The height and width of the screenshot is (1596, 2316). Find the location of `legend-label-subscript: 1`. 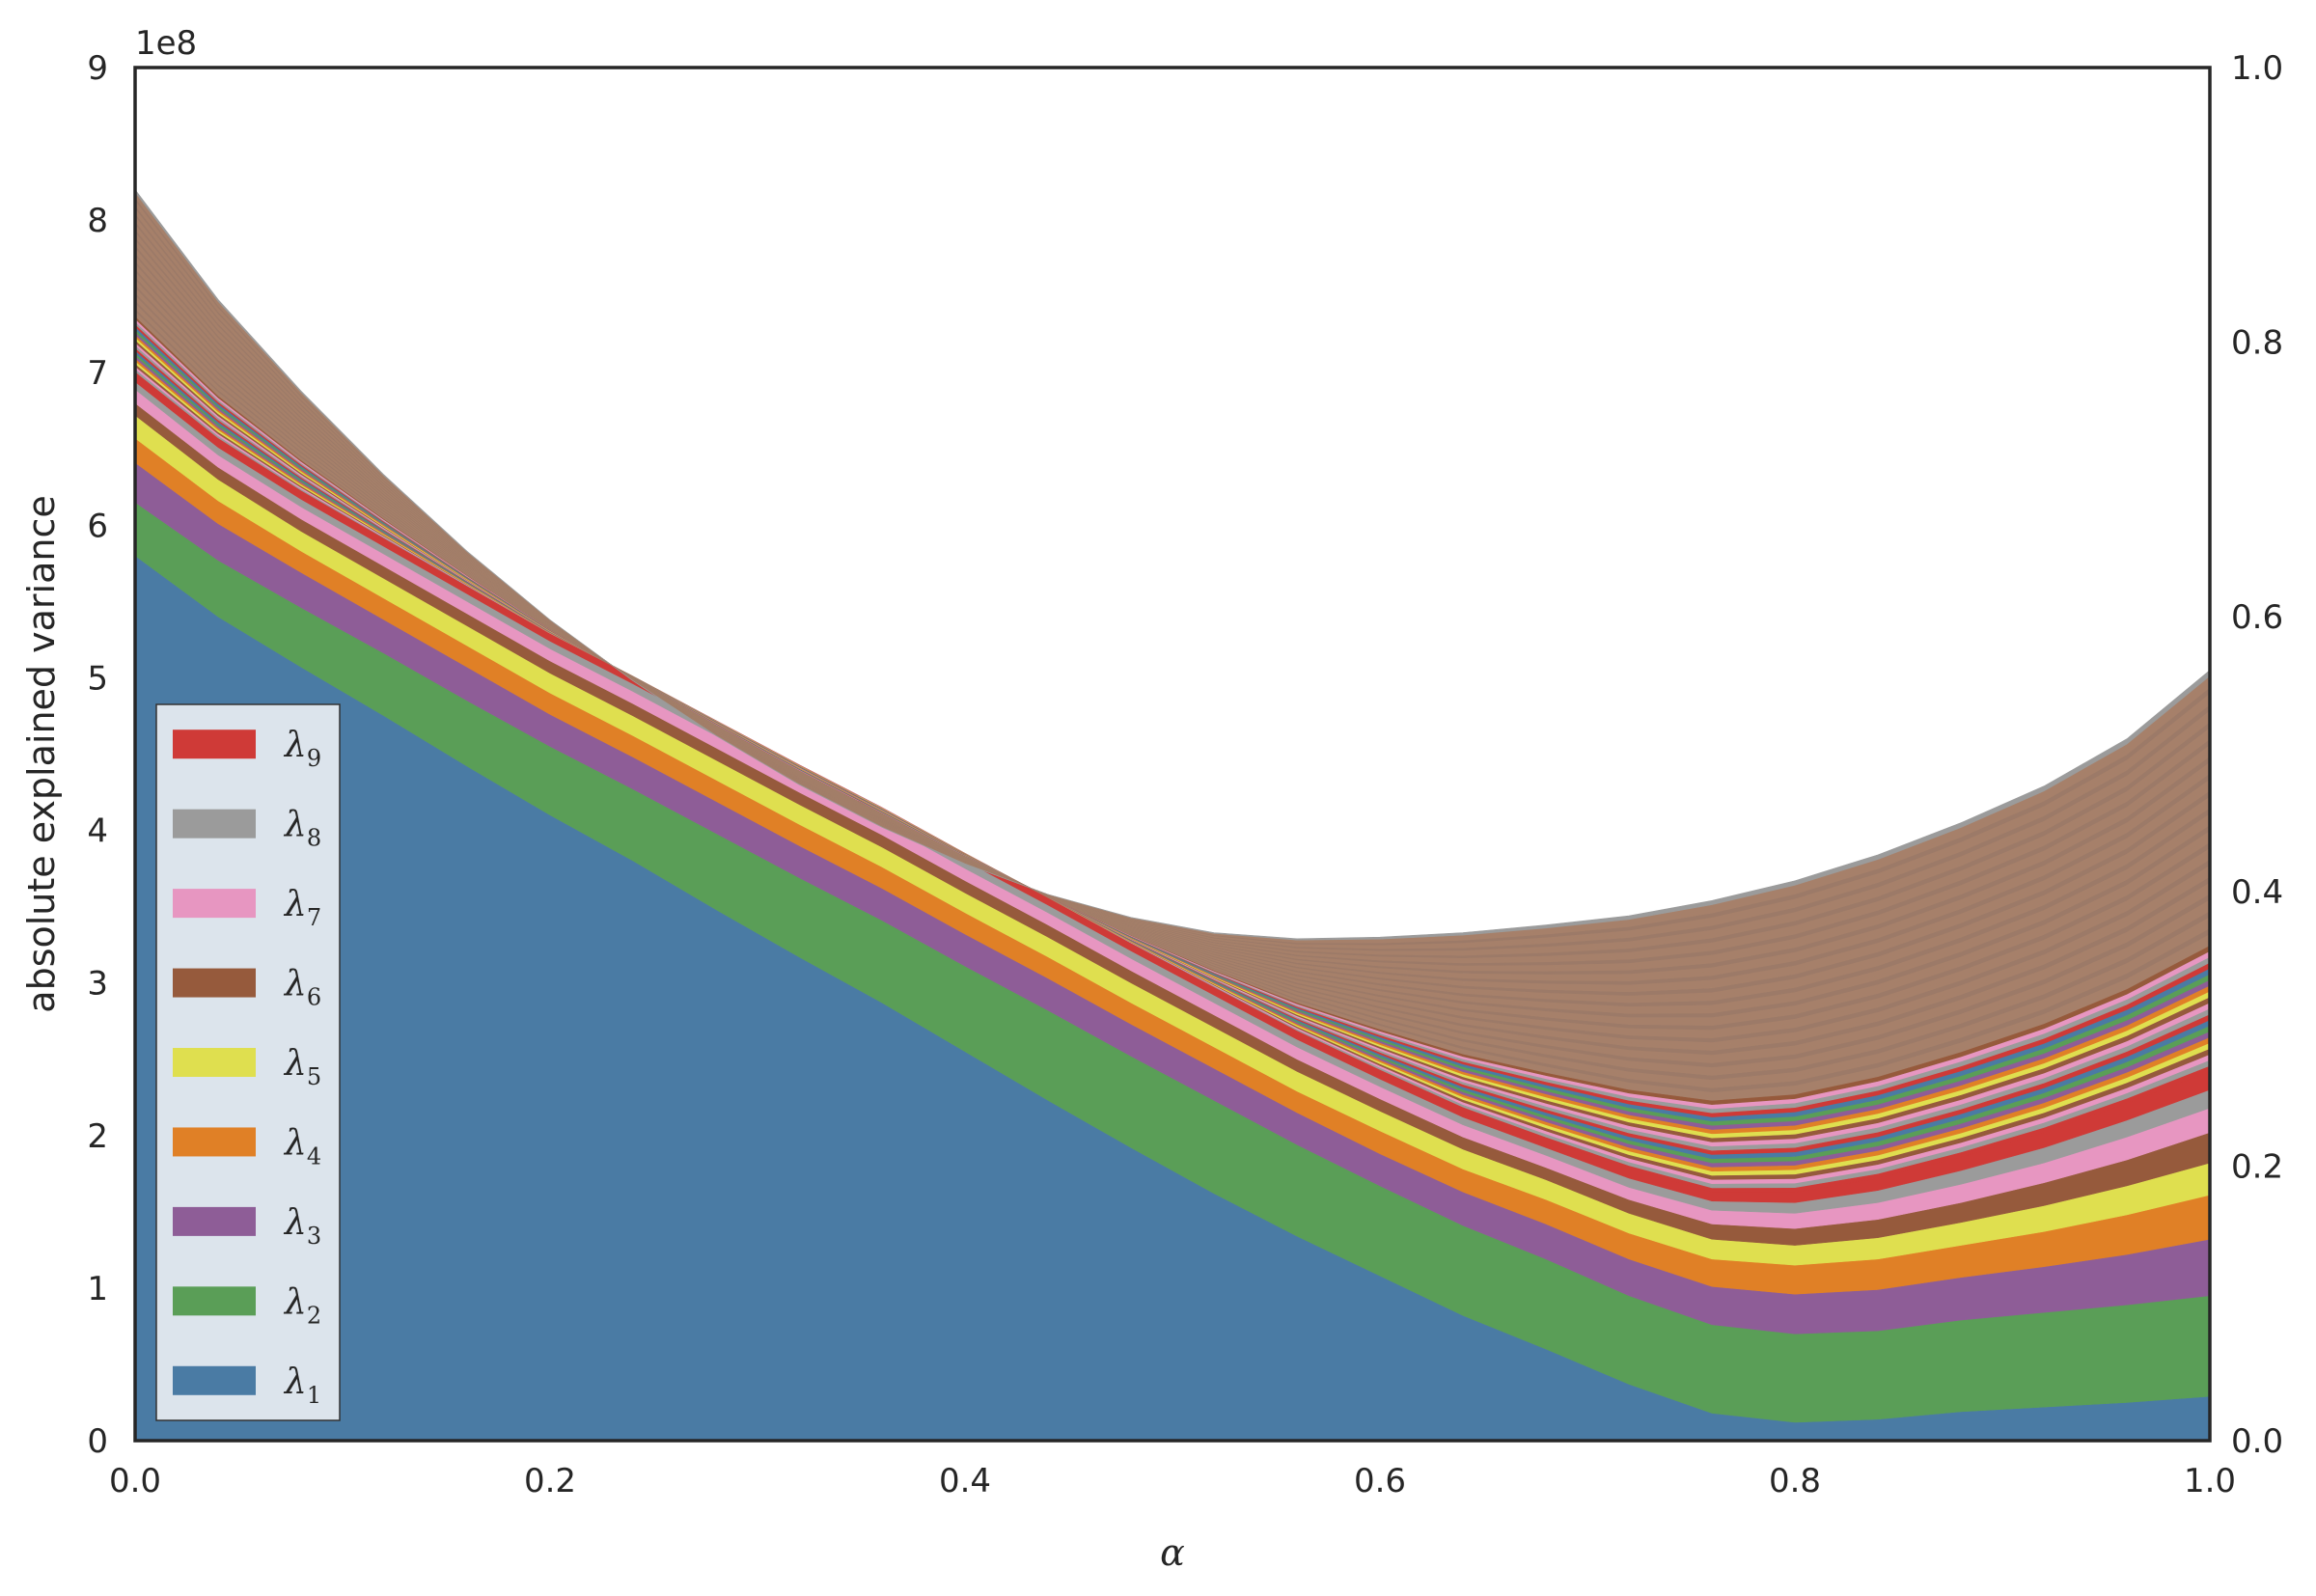

legend-label-subscript: 1 is located at coordinates (314, 1396).